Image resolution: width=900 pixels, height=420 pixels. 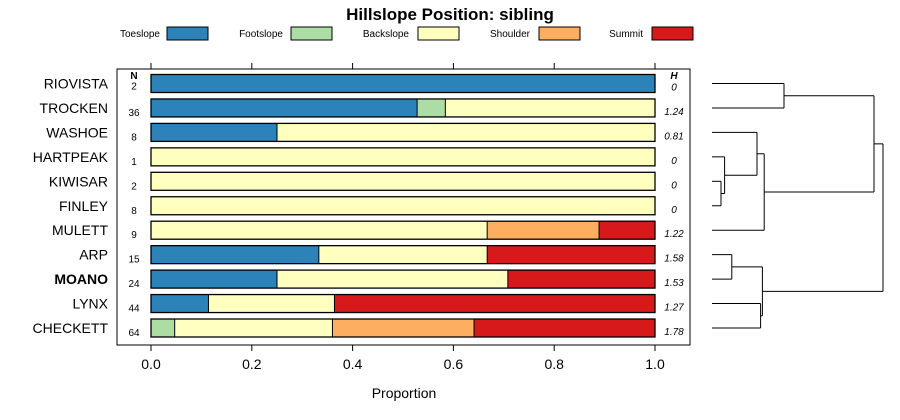 I want to click on bar-riovista-toeslope, so click(x=403, y=83).